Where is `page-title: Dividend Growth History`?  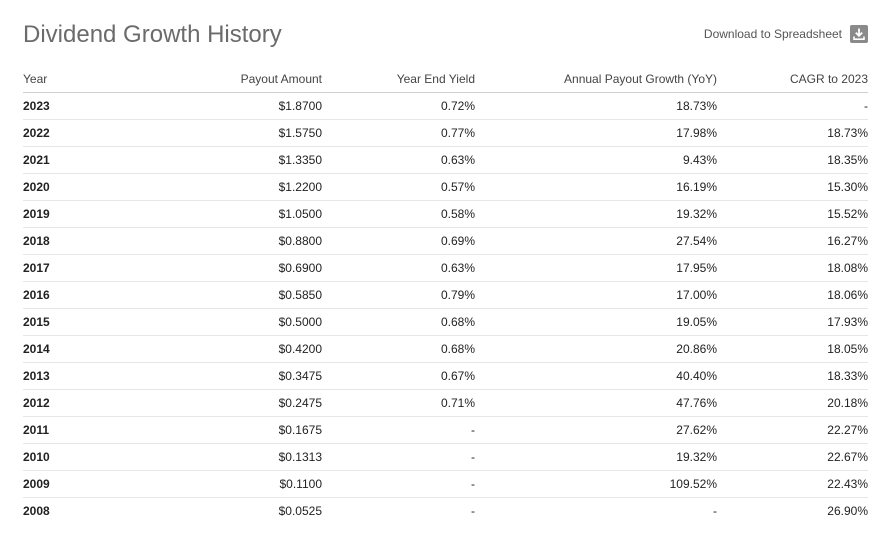 page-title: Dividend Growth History is located at coordinates (152, 34).